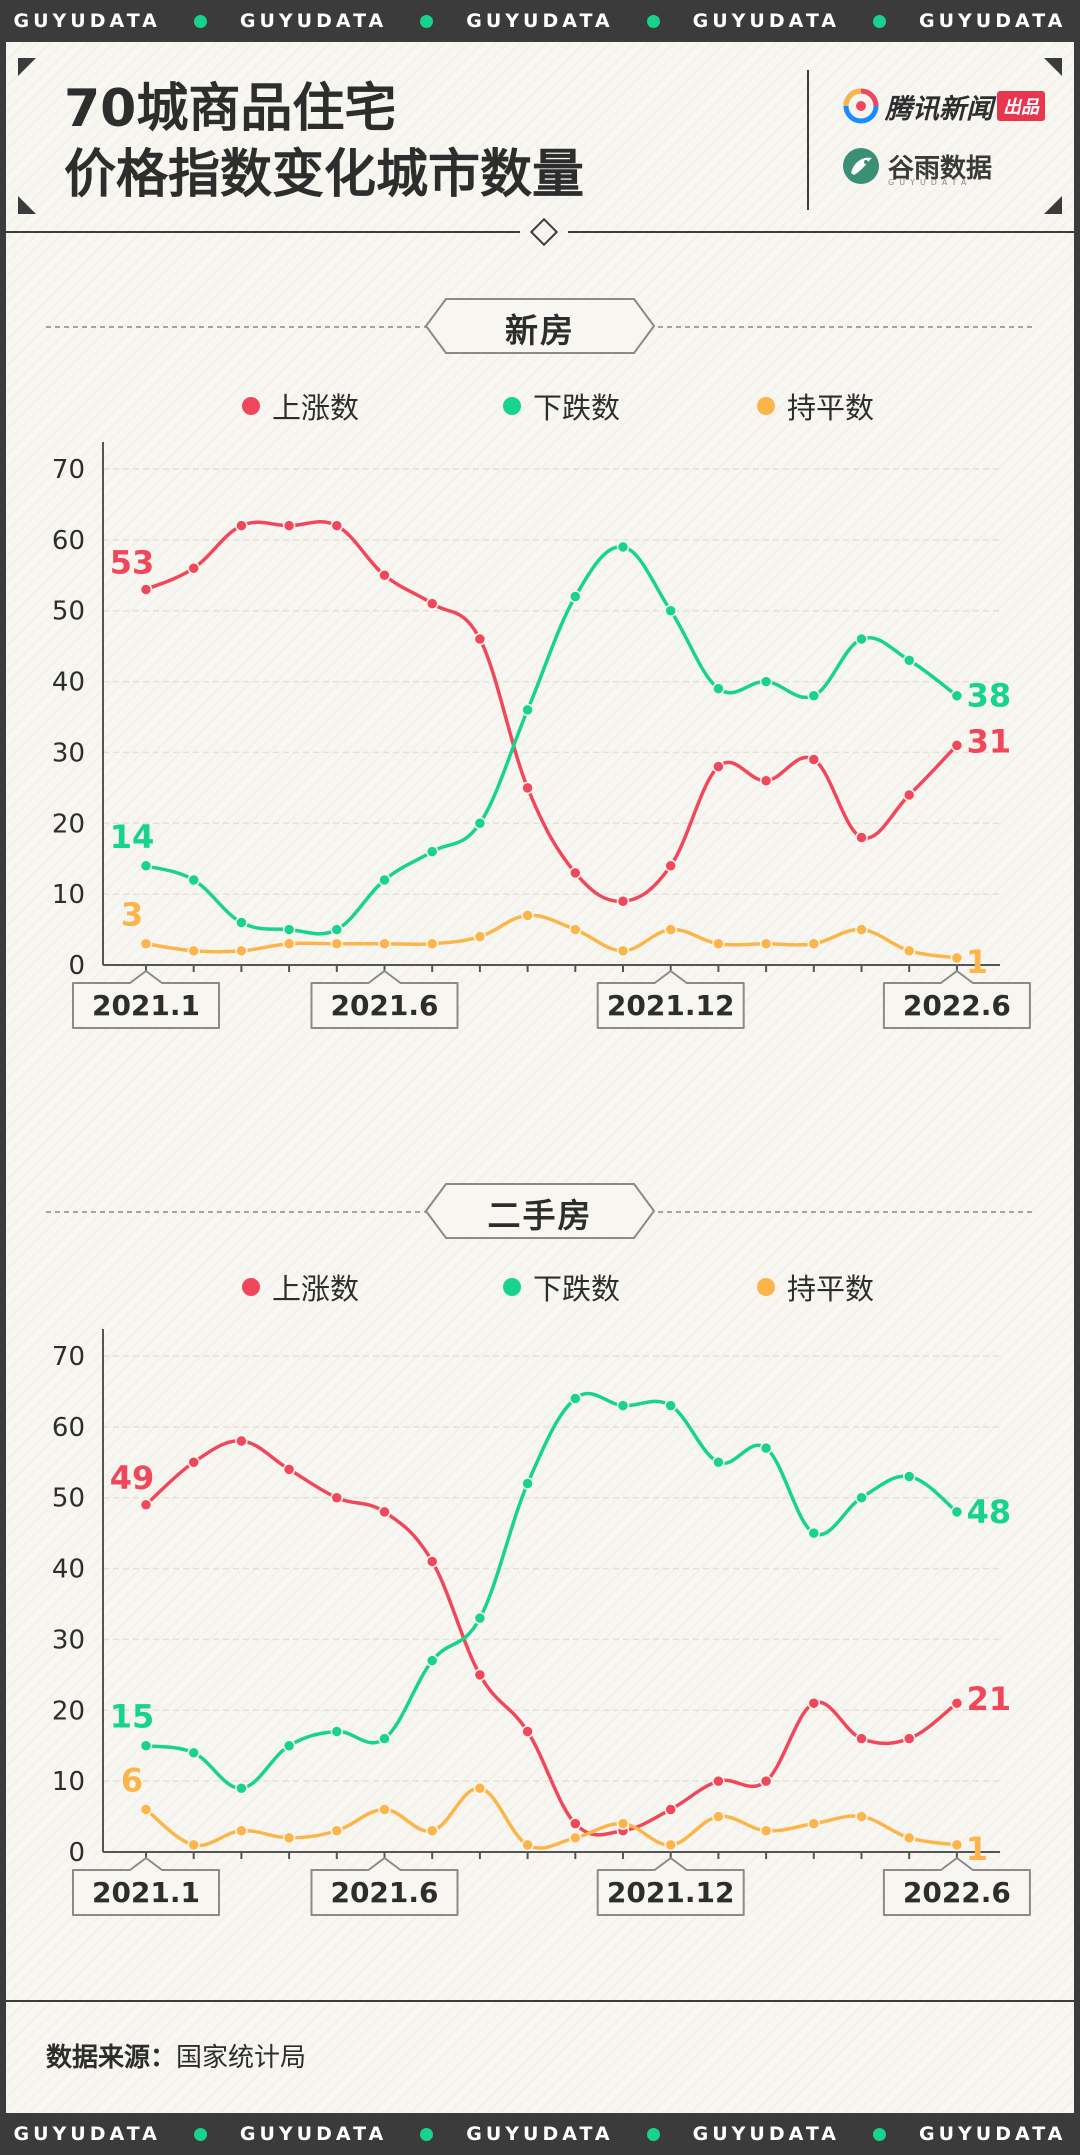 This screenshot has height=2155, width=1080. I want to click on y-tick-label: 20, so click(68, 824).